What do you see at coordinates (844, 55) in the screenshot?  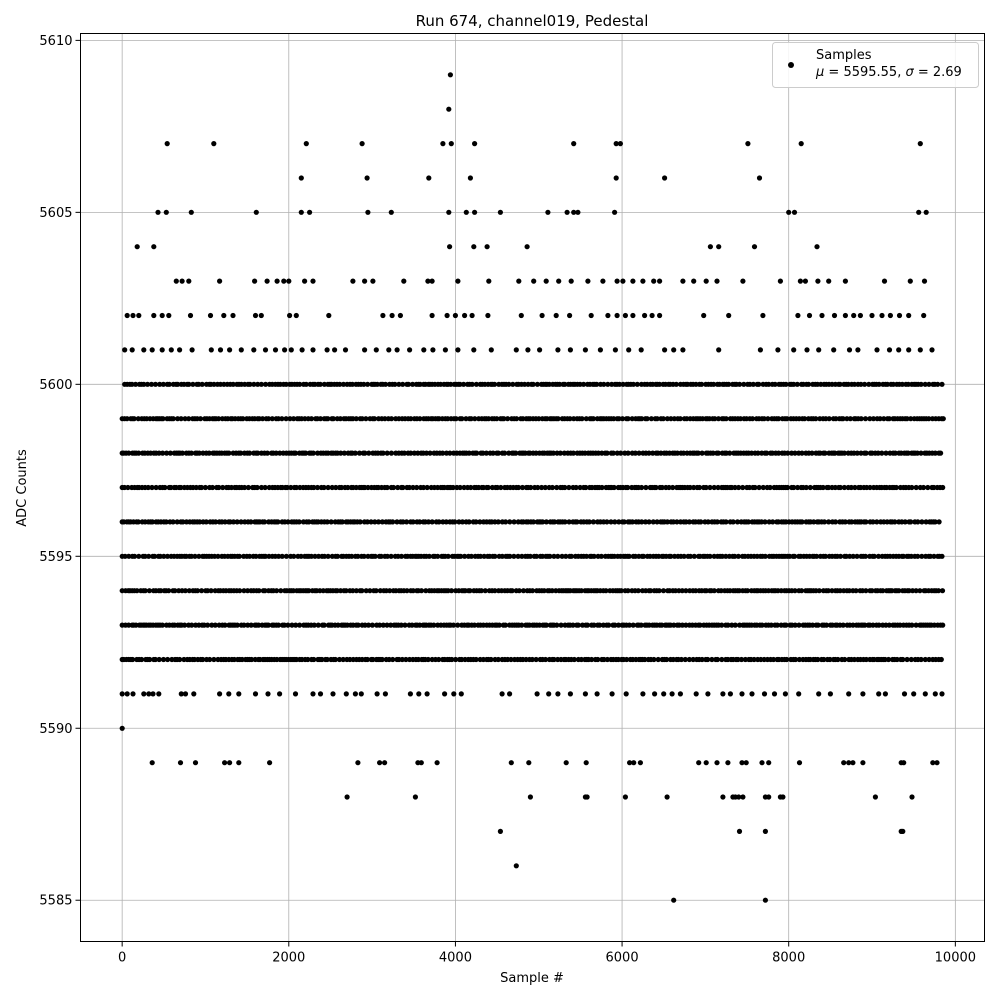 I see `legend-label: Samples` at bounding box center [844, 55].